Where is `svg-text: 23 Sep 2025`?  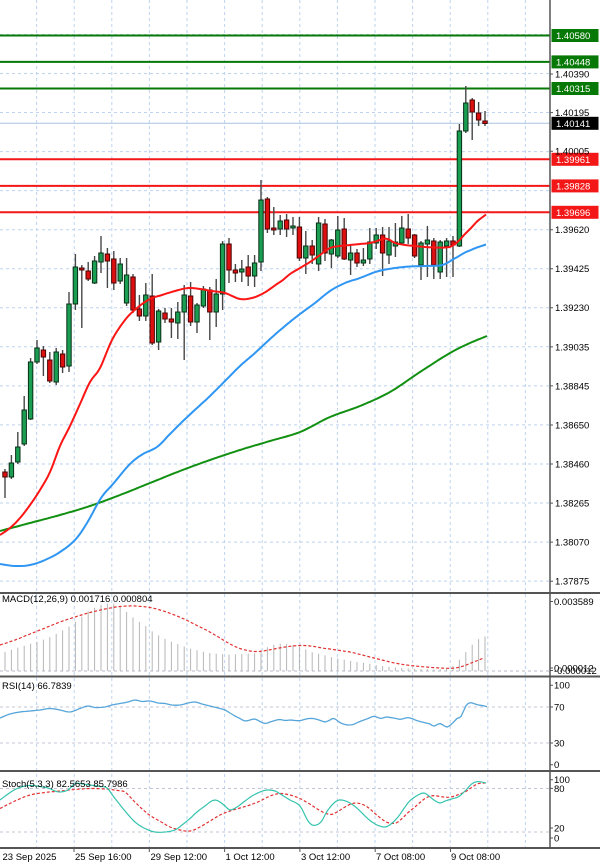
svg-text: 23 Sep 2025 is located at coordinates (30, 857).